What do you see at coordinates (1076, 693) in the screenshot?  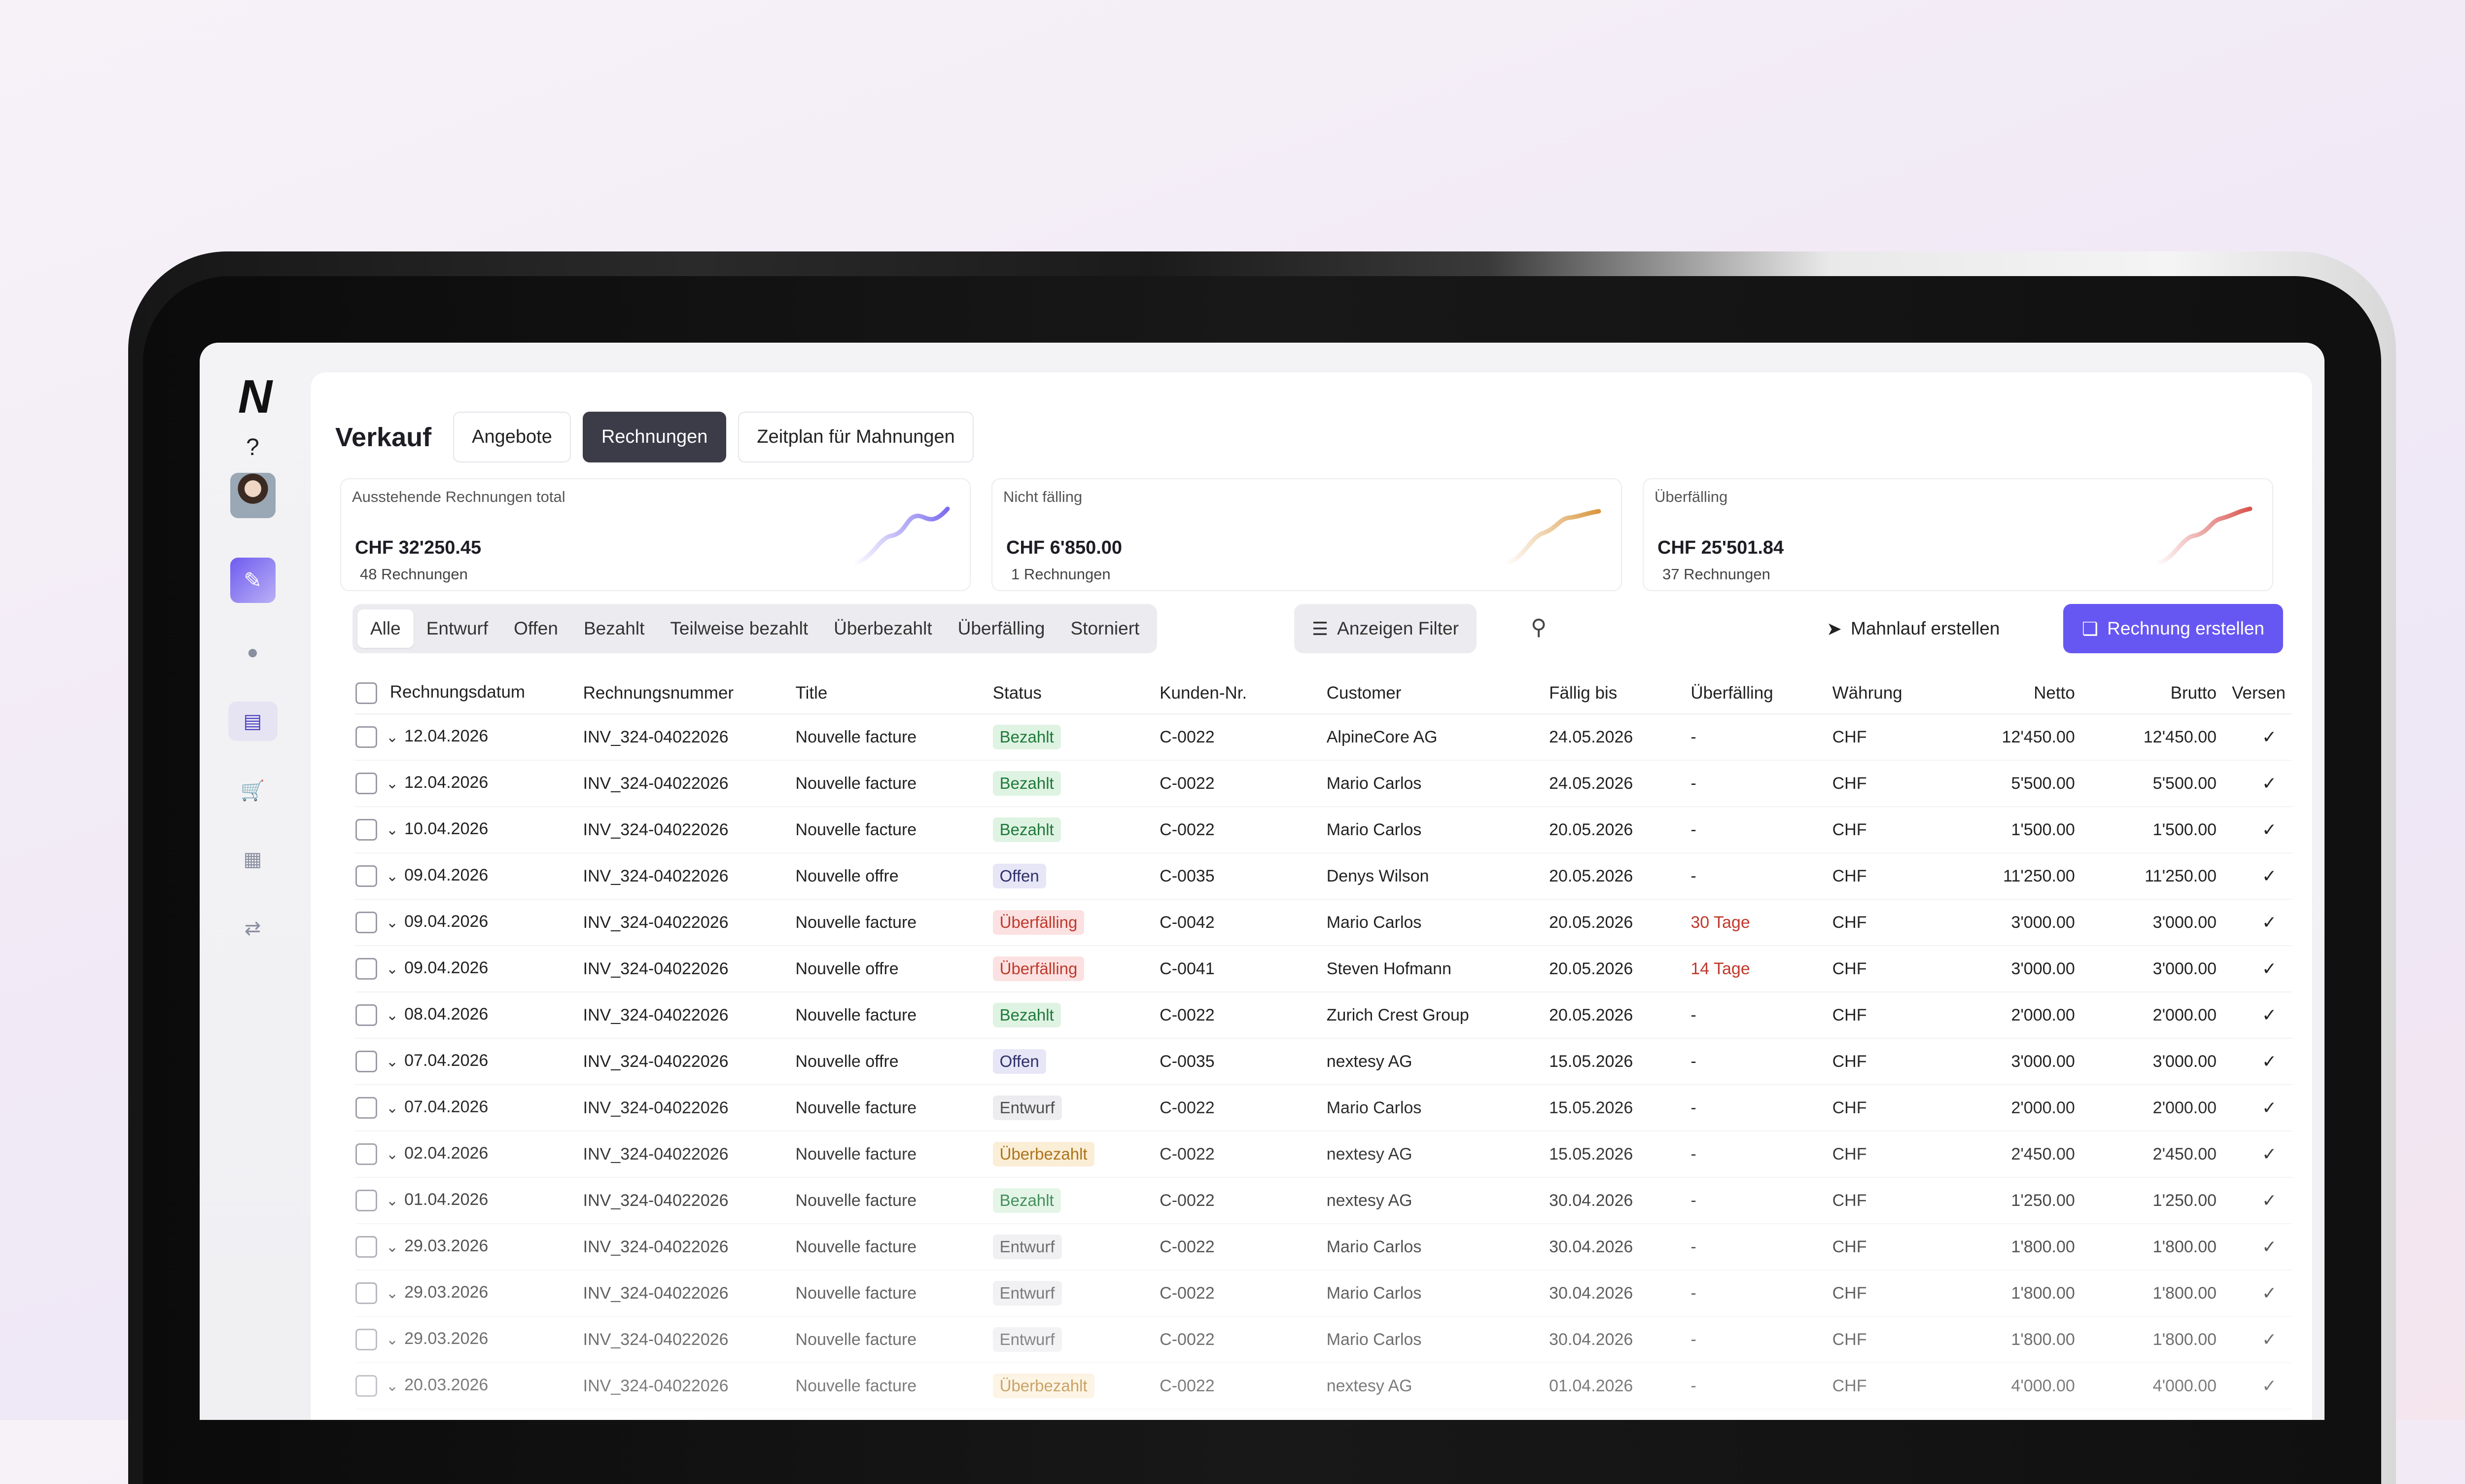 I see `col-status: Status` at bounding box center [1076, 693].